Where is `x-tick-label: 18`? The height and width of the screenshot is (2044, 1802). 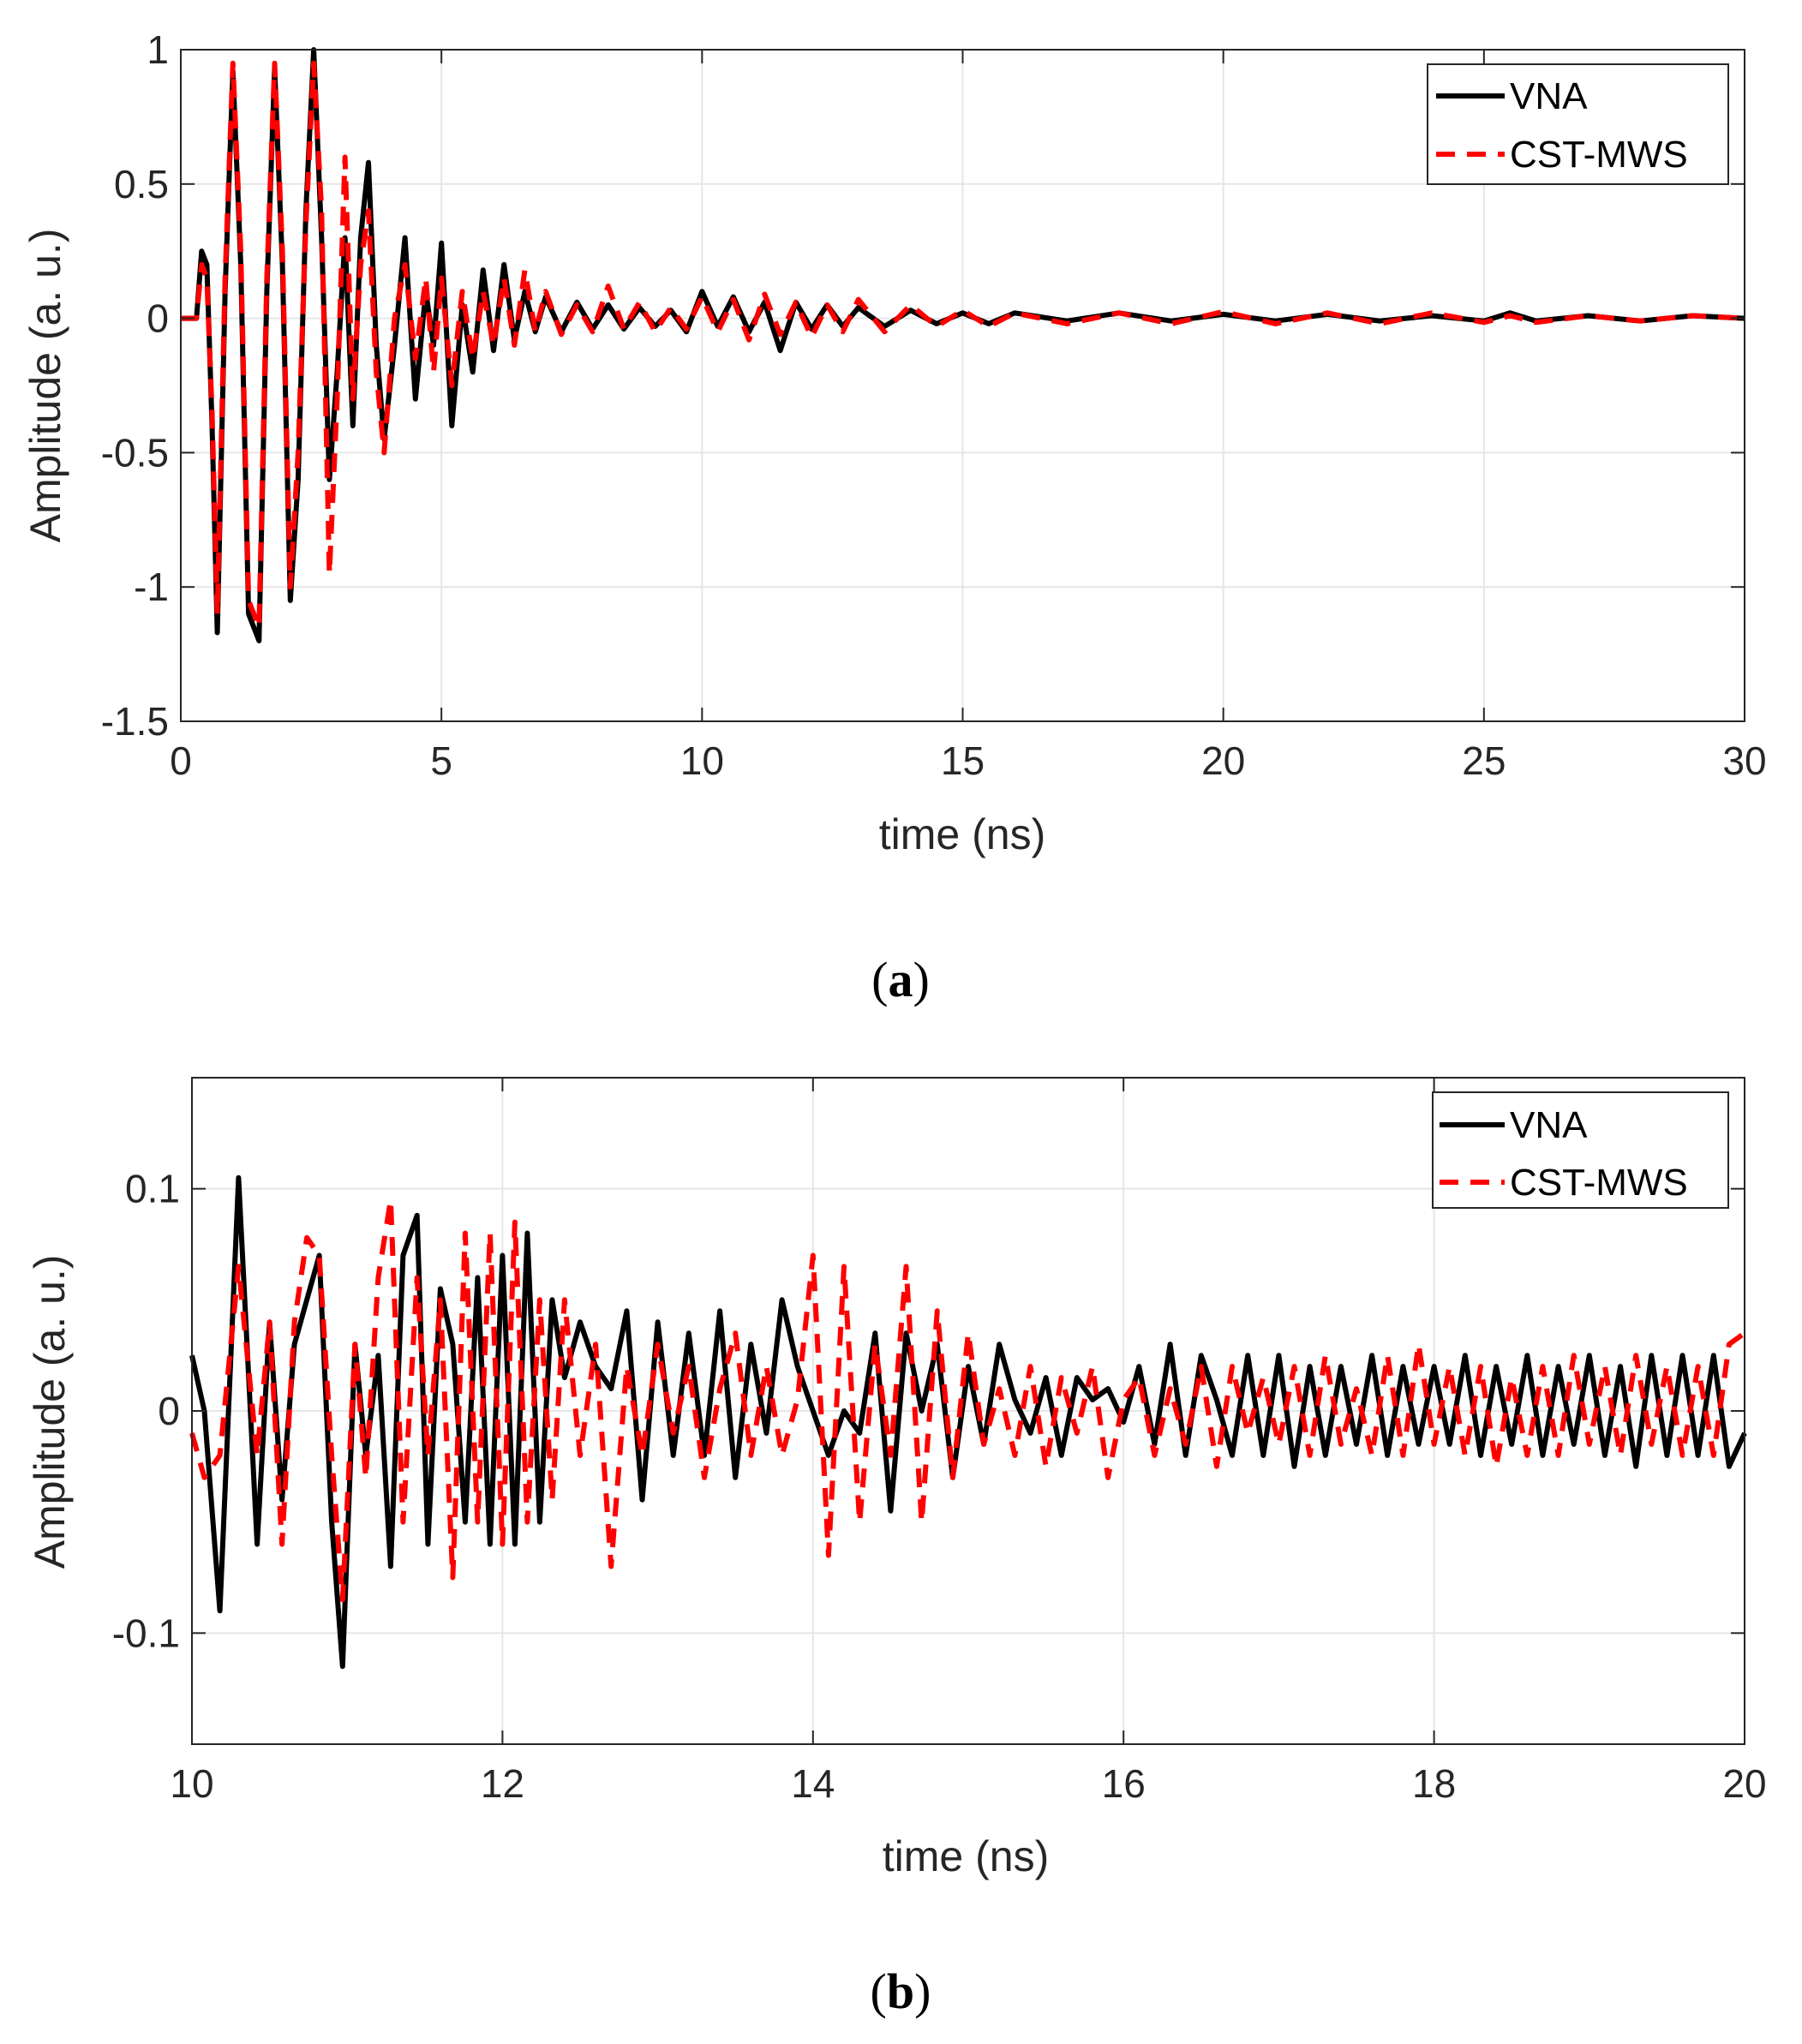
x-tick-label: 18 is located at coordinates (1434, 1783).